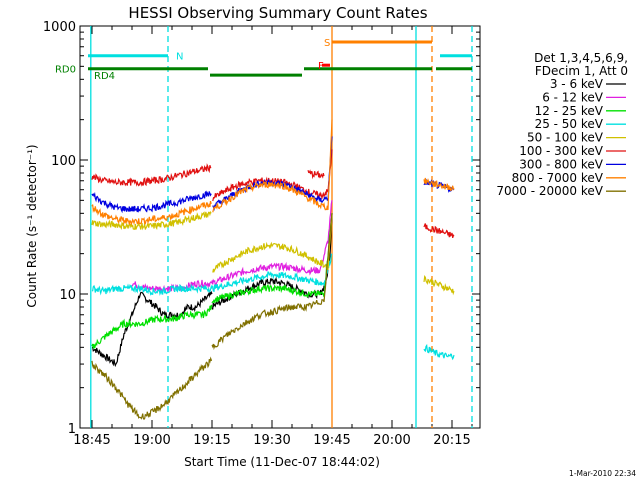 Image resolution: width=640 pixels, height=480 pixels. Describe the element at coordinates (581, 58) in the screenshot. I see `legend-header: Det 1,3,4,5,6,9,` at that location.